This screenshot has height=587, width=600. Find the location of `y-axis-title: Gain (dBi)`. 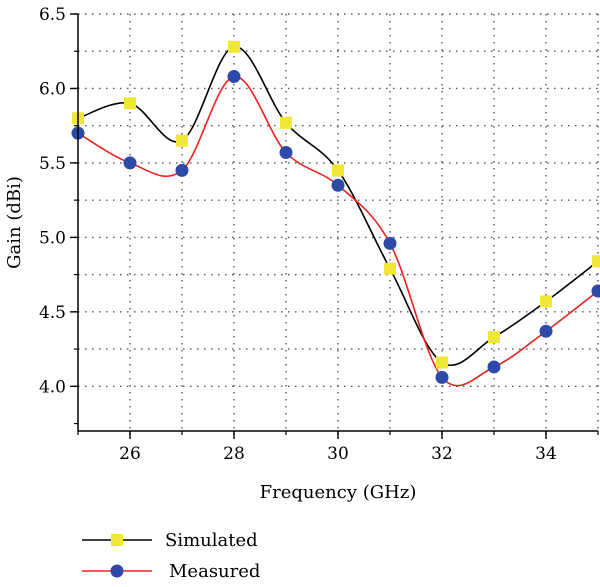

y-axis-title: Gain (dBi) is located at coordinates (14, 222).